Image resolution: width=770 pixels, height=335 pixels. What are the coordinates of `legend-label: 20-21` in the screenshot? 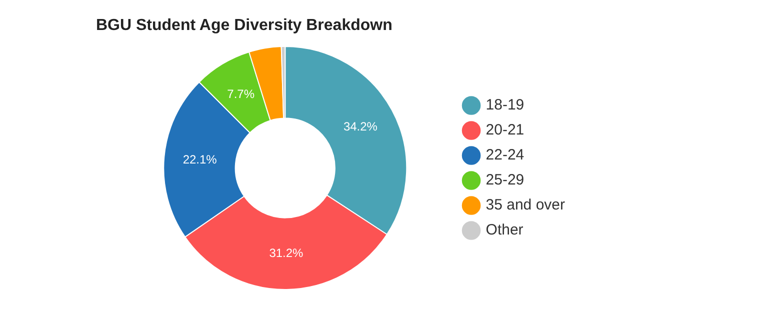 It's located at (505, 130).